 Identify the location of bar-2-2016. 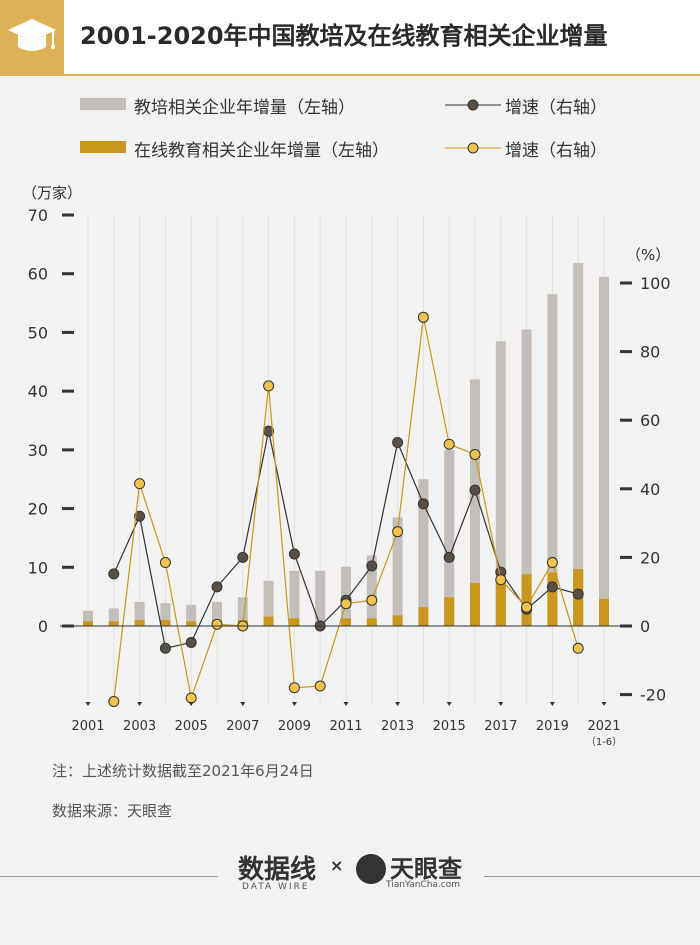
(475, 604).